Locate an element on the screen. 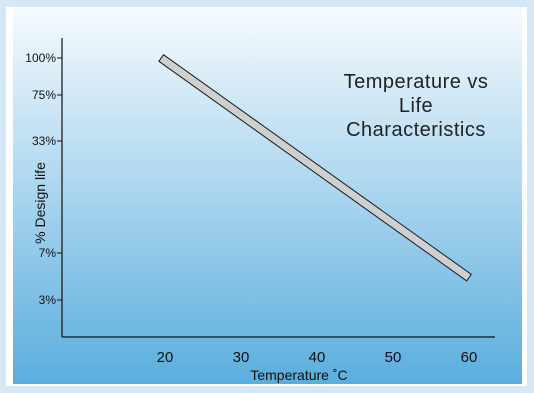 This screenshot has height=393, width=534. x-tick-label: 50 is located at coordinates (393, 357).